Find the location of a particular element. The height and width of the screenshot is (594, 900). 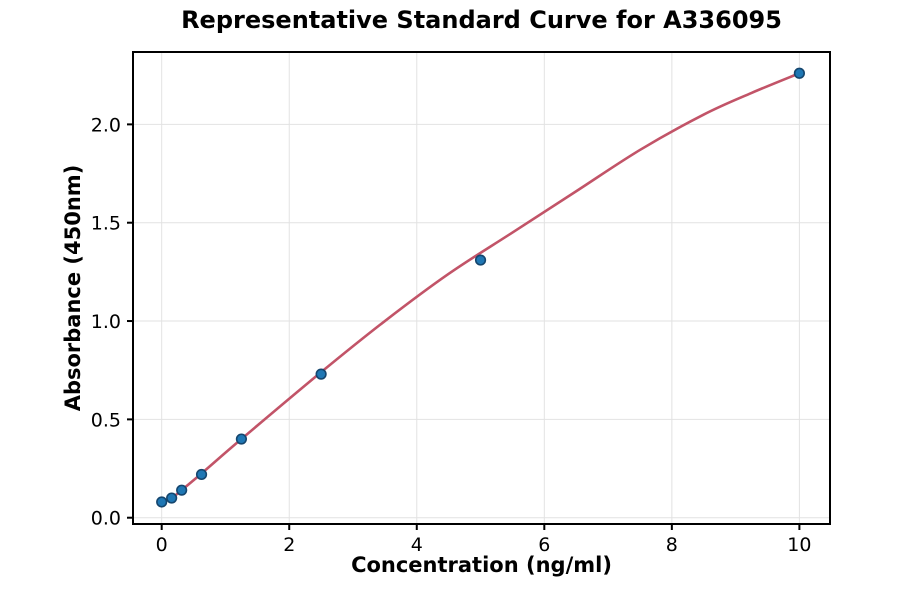

y-tick-label: 0.0 is located at coordinates (106, 519).